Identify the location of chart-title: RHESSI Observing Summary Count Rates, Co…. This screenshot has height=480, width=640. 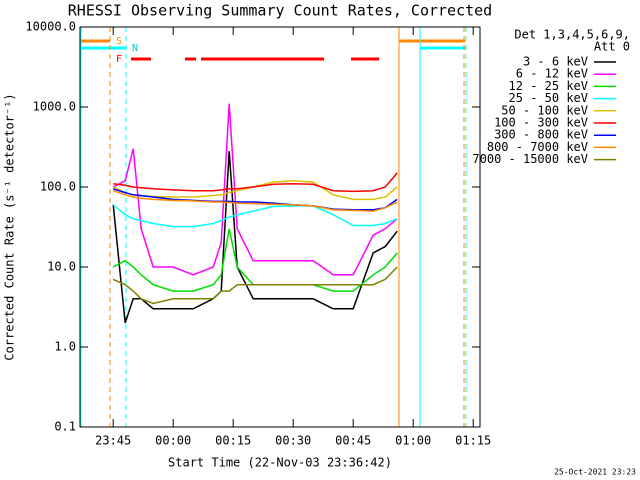
(280, 11).